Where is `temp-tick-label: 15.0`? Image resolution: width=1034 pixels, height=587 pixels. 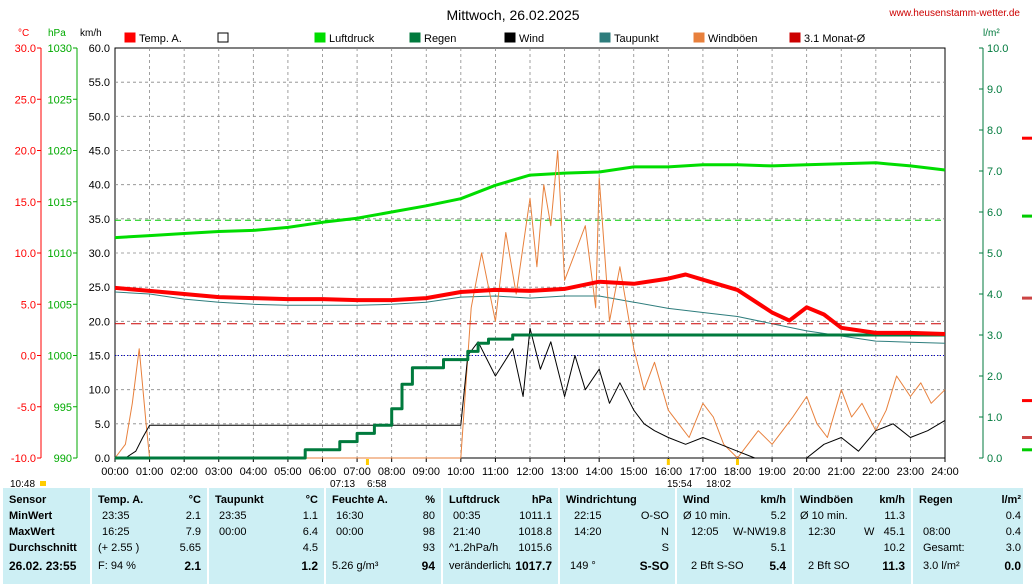 temp-tick-label: 15.0 is located at coordinates (25, 203).